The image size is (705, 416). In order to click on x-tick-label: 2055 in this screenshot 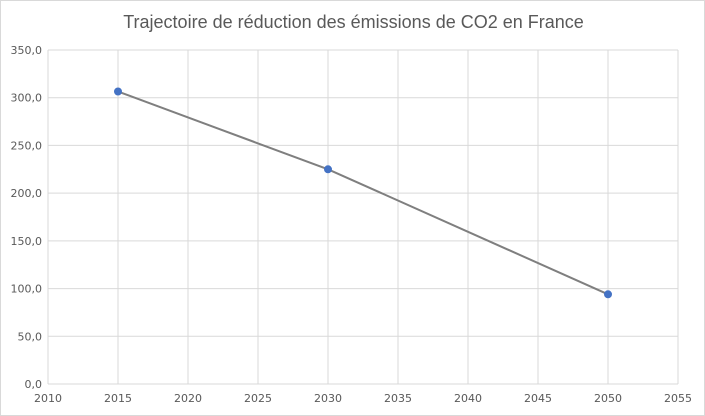, I will do `click(678, 398)`.